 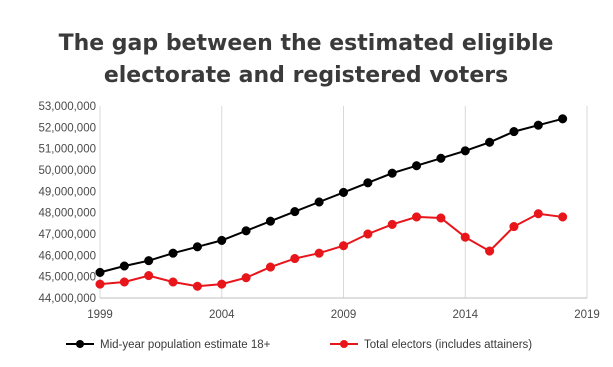 What do you see at coordinates (67, 278) in the screenshot?
I see `y-tick-label: 45,000,000` at bounding box center [67, 278].